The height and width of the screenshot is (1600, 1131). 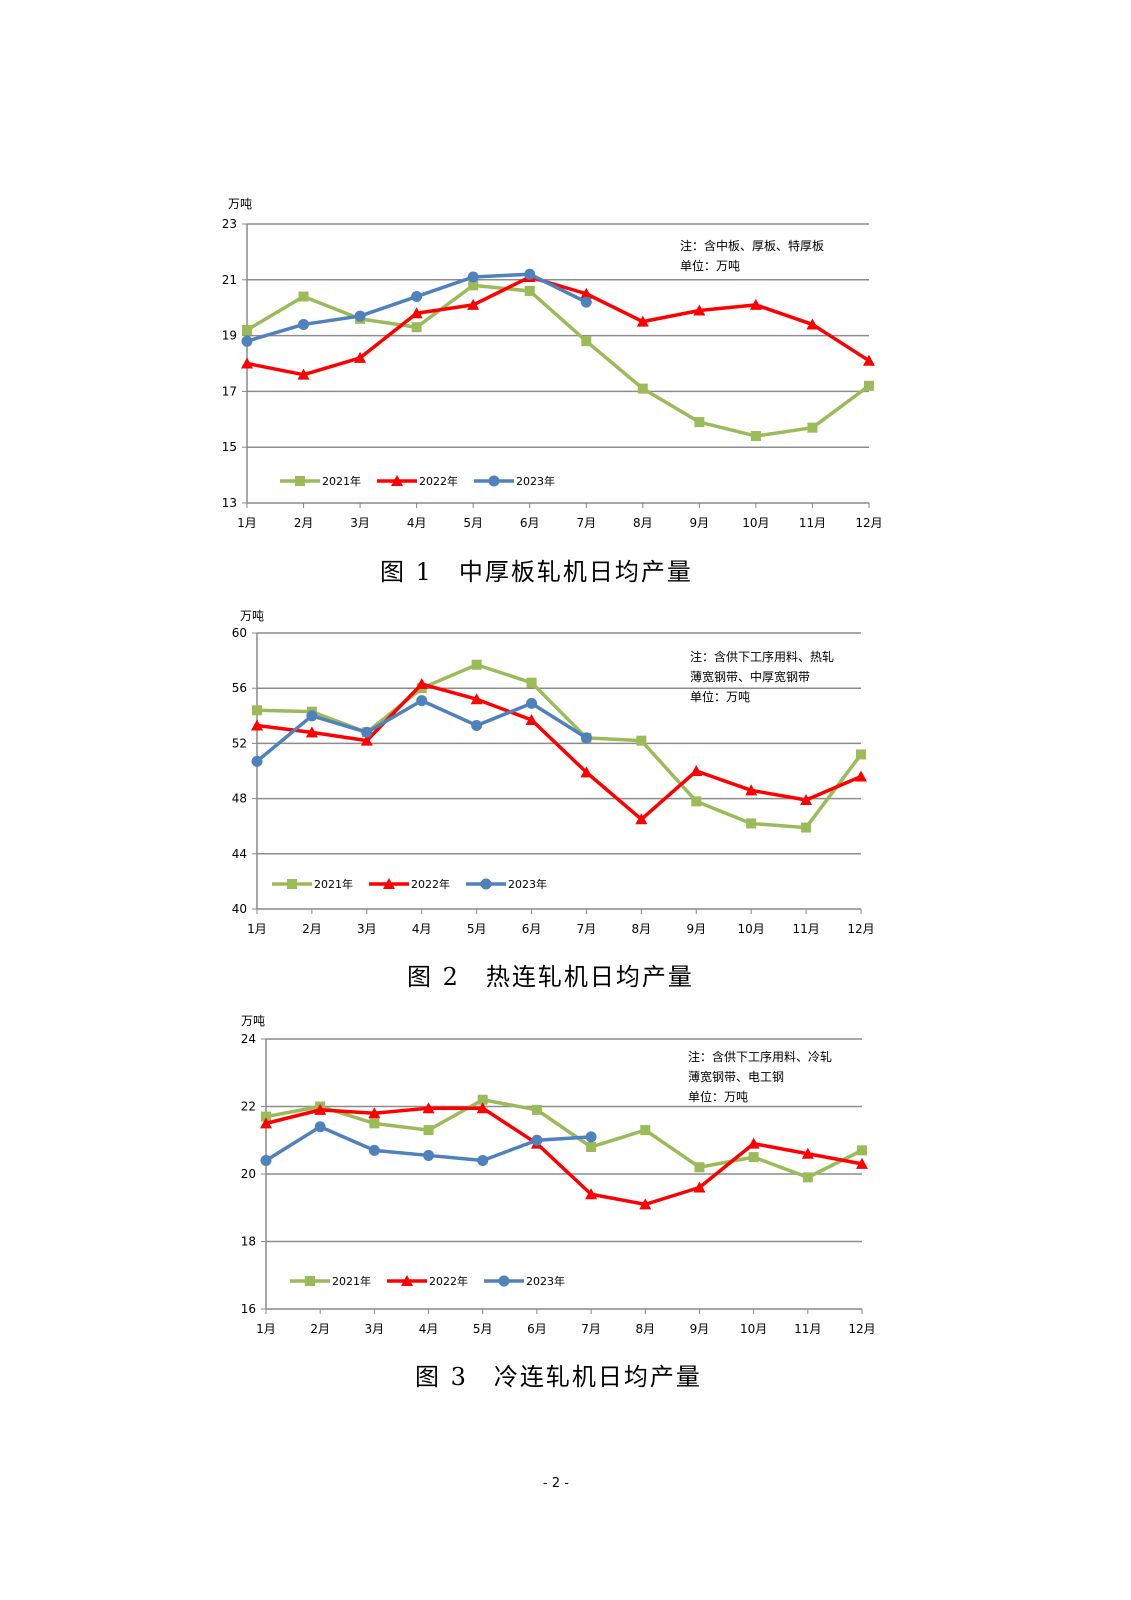 What do you see at coordinates (550, 977) in the screenshot?
I see `chart2-caption: 图 2 热连轧机日均产量` at bounding box center [550, 977].